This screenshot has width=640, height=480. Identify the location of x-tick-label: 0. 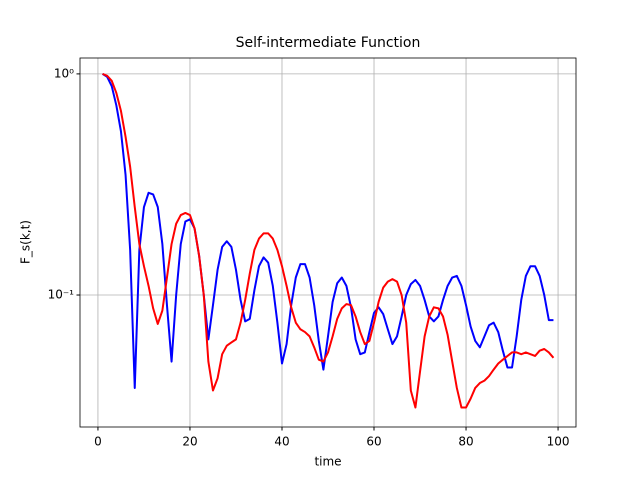
(98, 442).